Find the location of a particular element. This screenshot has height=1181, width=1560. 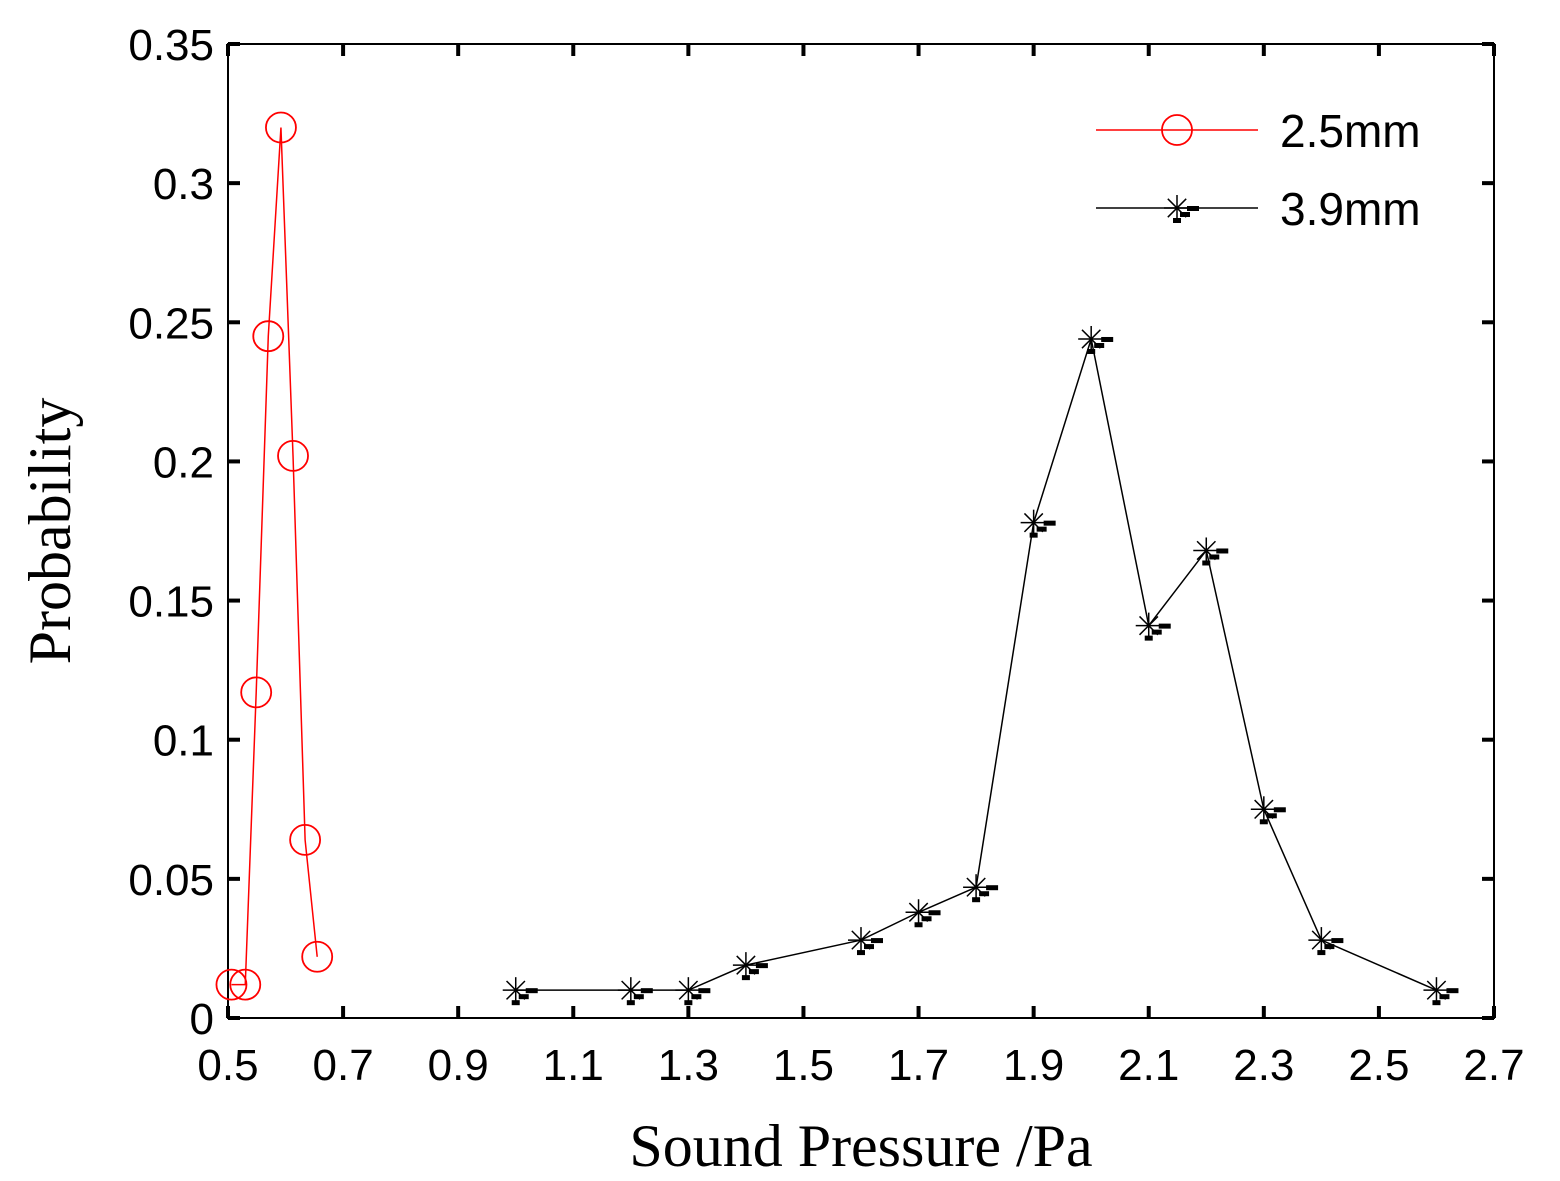

y-tick-label: 0.35 is located at coordinates (171, 45).